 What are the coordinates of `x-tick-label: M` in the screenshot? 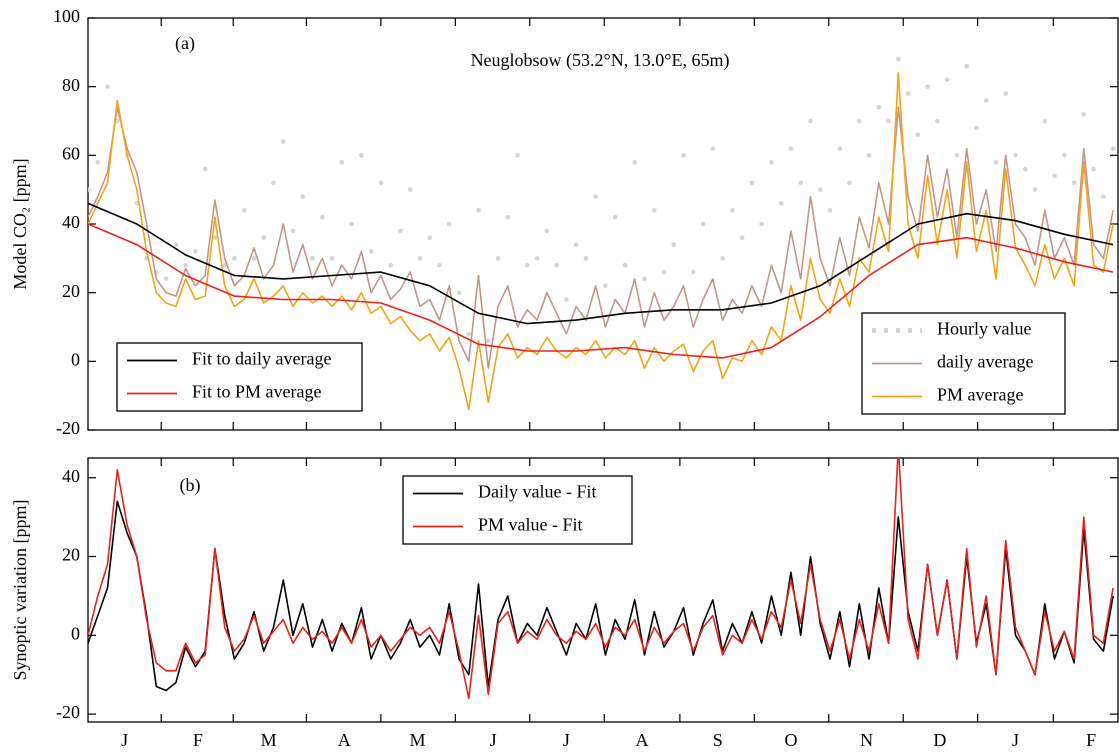 It's located at (417, 740).